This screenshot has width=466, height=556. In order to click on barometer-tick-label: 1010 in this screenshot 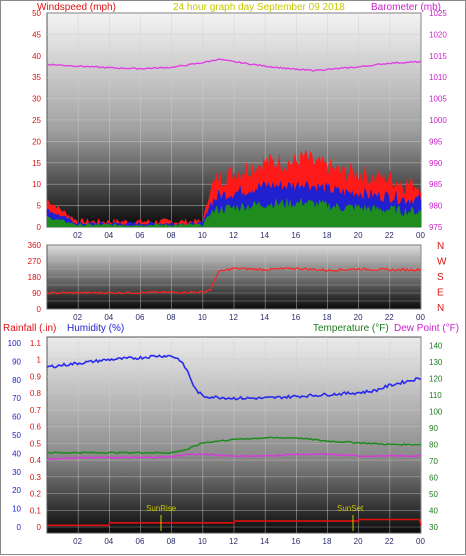, I will do `click(438, 77)`.